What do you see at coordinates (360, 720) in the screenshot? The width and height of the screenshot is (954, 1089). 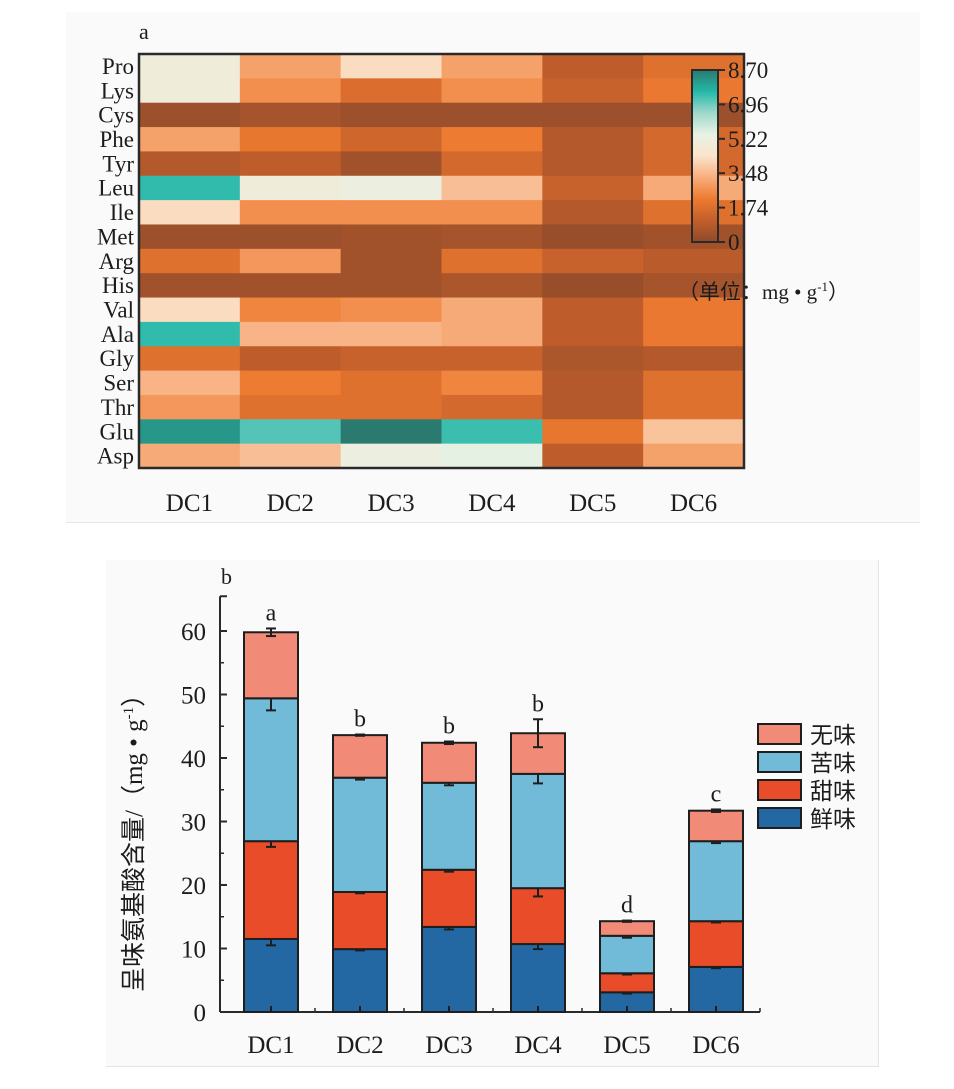 I see `significance-letter: b` at bounding box center [360, 720].